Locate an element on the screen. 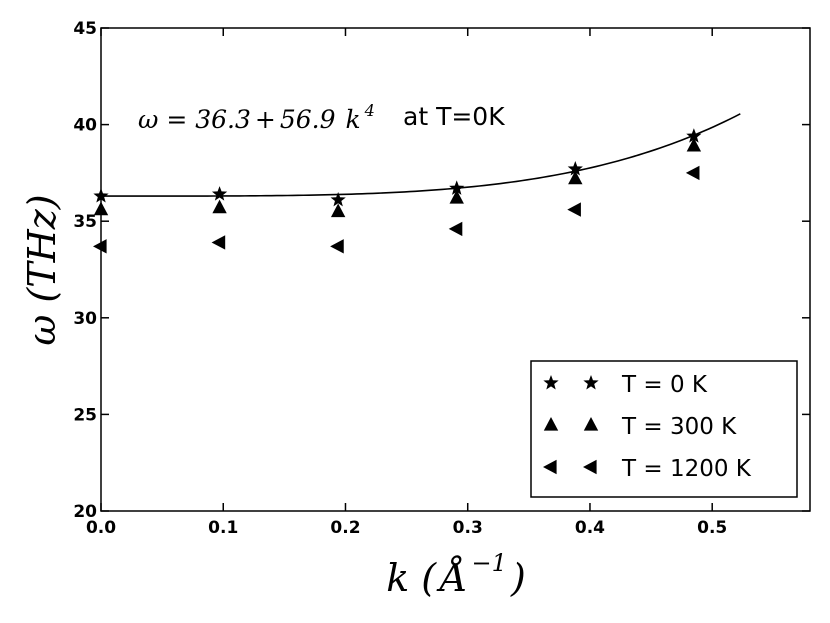 This screenshot has height=623, width=830. formula-suffix: at T=0K is located at coordinates (454, 116).